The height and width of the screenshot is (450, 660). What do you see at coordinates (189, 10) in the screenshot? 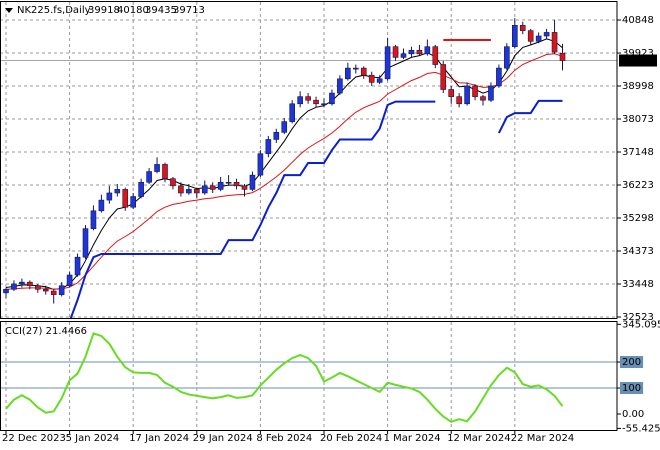
I see `close-value: 39713` at bounding box center [189, 10].